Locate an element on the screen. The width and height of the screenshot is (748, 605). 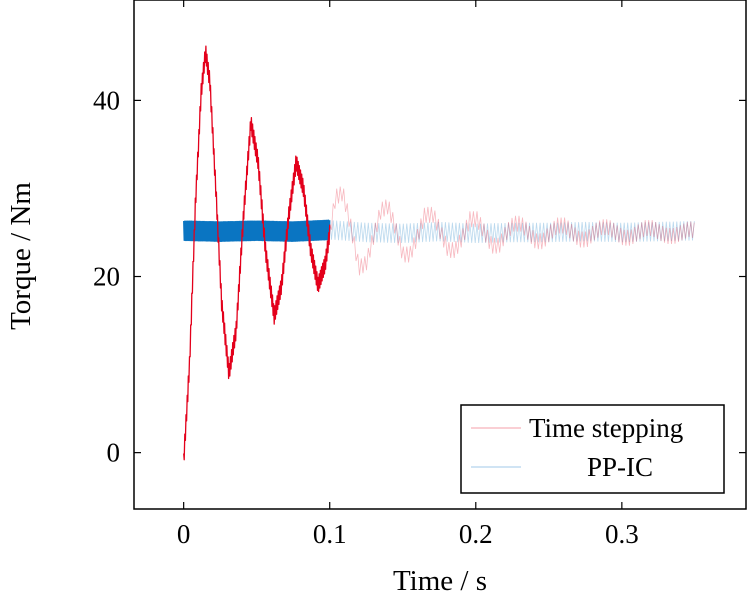
x-tick-label: 0.3 is located at coordinates (622, 534).